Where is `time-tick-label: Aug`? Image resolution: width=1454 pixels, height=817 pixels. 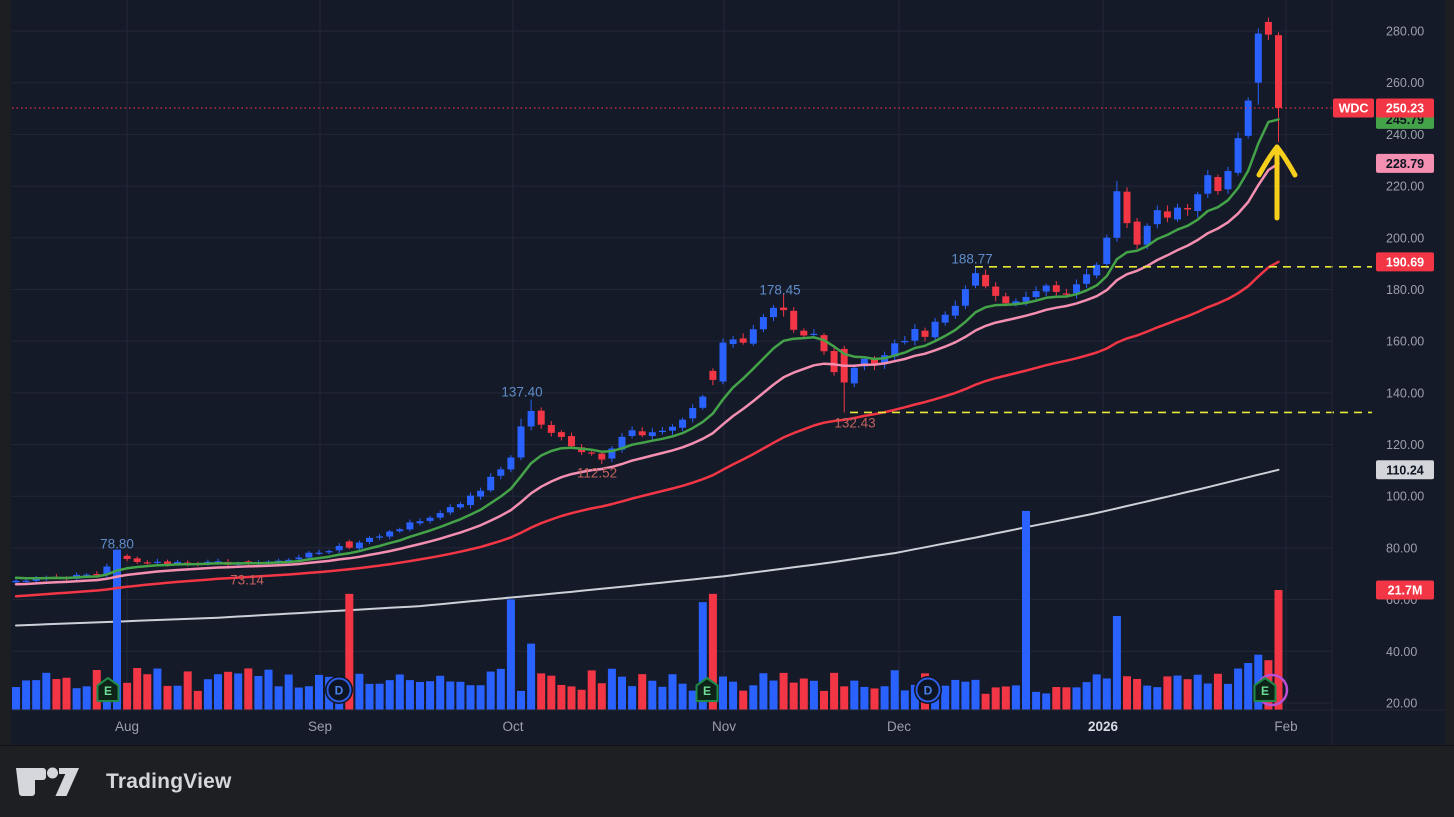
time-tick-label: Aug is located at coordinates (127, 726).